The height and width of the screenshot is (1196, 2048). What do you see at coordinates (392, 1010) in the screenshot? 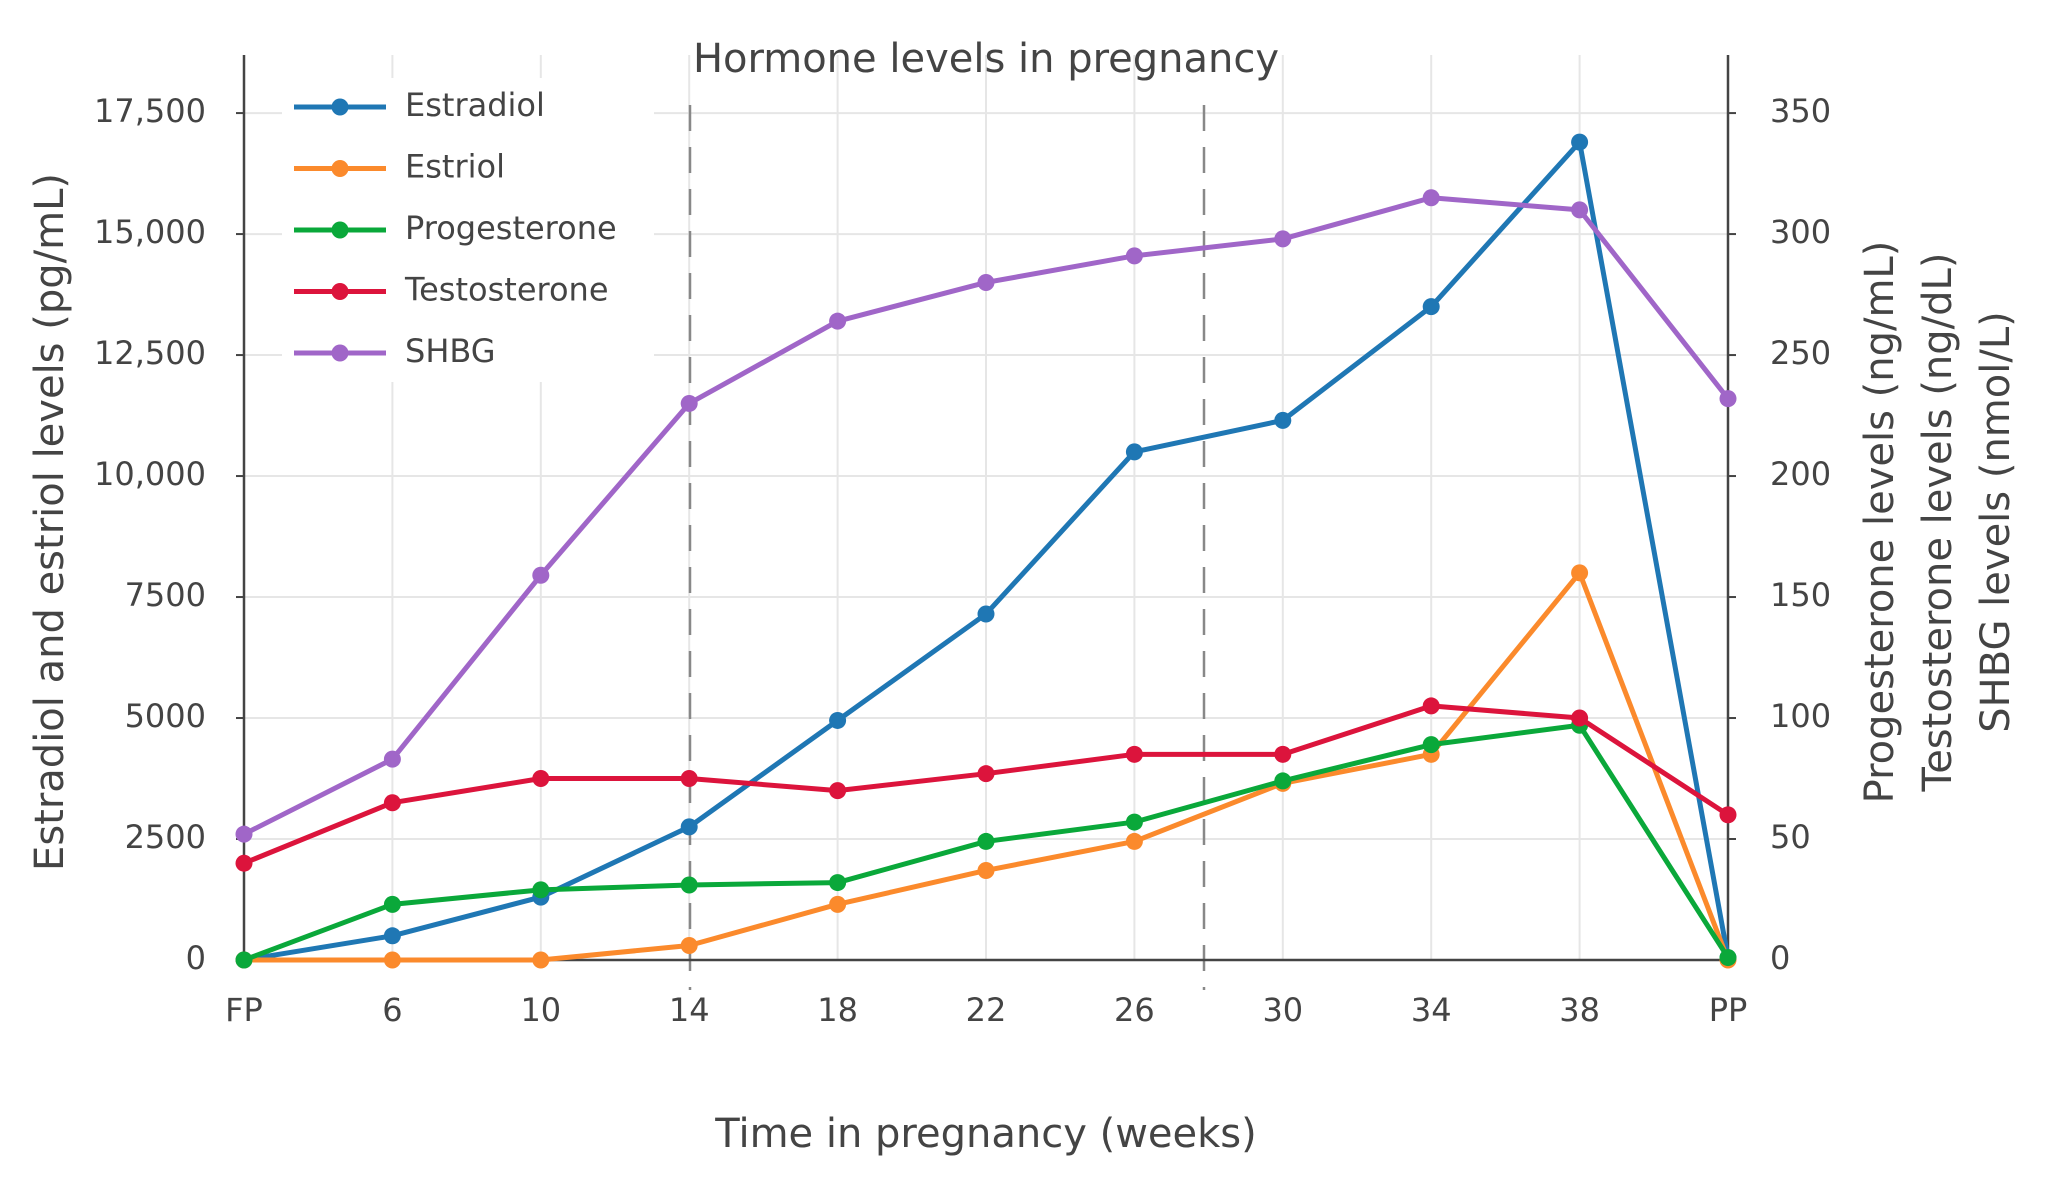
I see `x-tick-label: 6` at bounding box center [392, 1010].